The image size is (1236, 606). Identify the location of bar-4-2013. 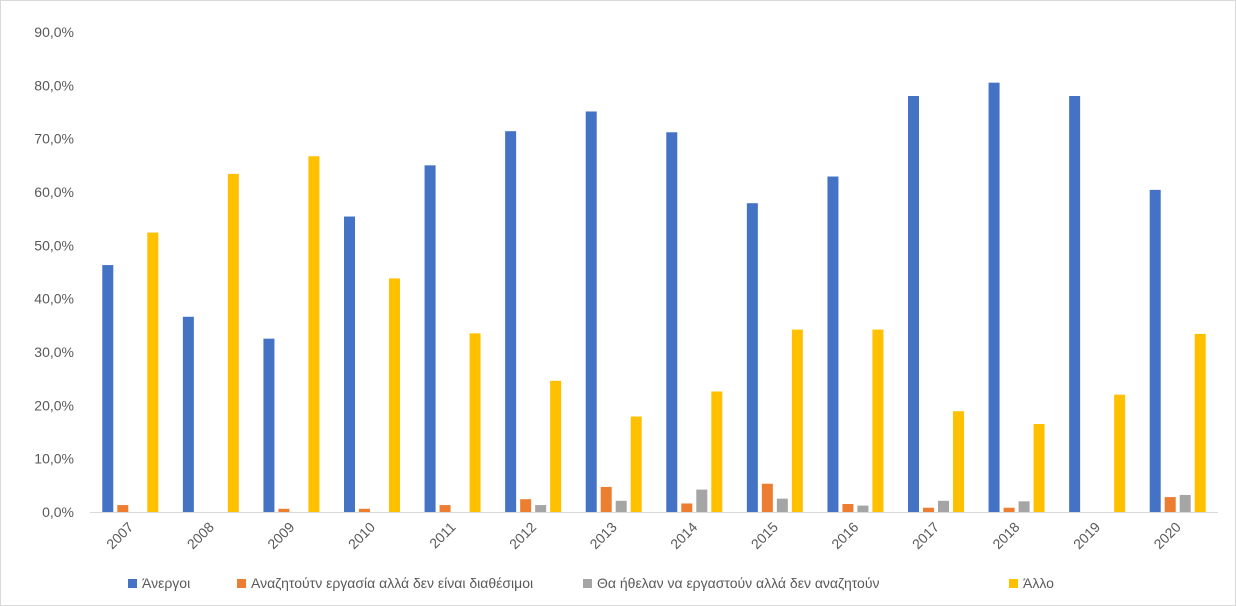
(636, 464).